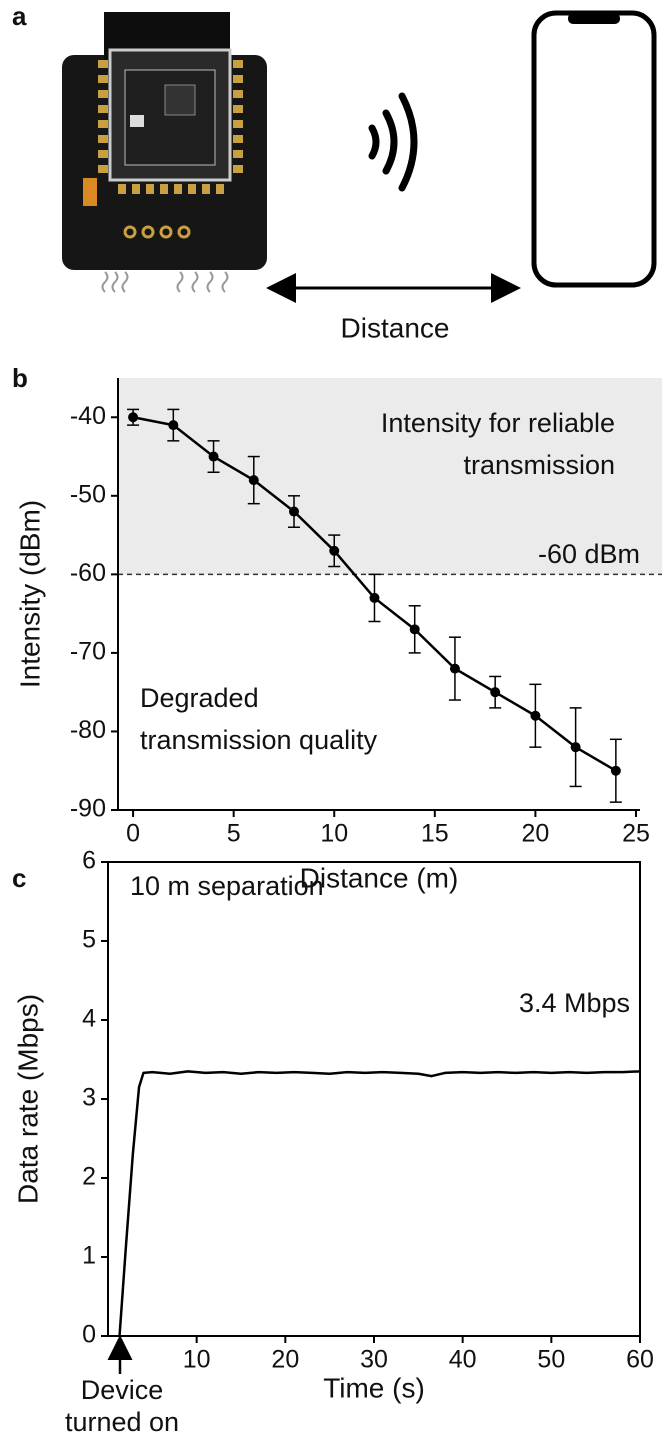 This screenshot has height=1446, width=662. I want to click on y-tick-label: -50, so click(88, 494).